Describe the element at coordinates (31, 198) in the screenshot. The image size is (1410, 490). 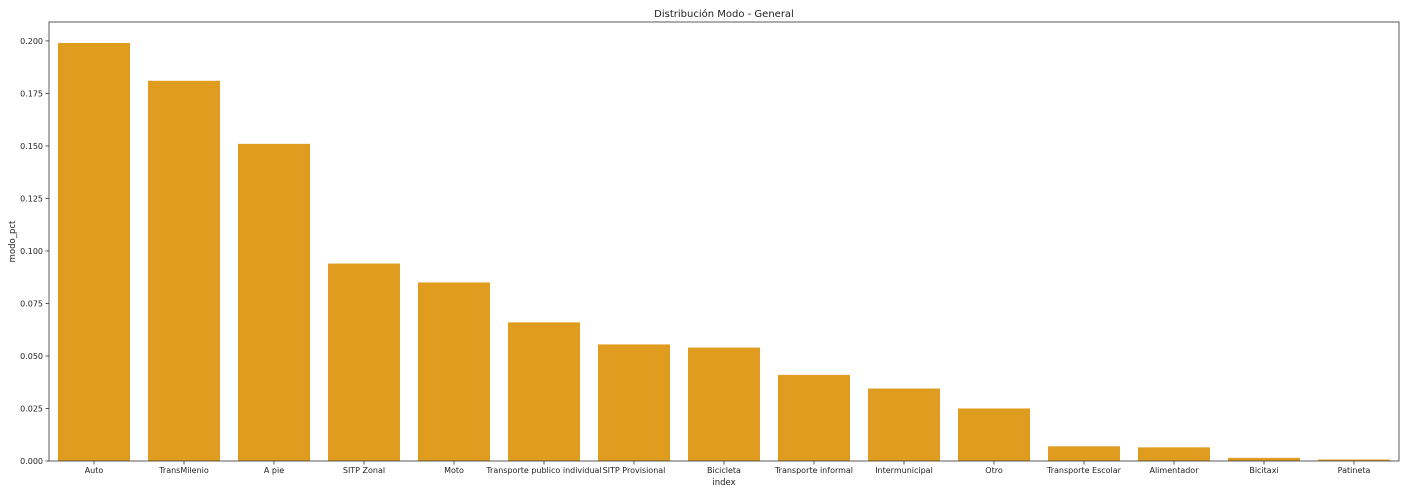
I see `y-tick-label: 0.125` at that location.